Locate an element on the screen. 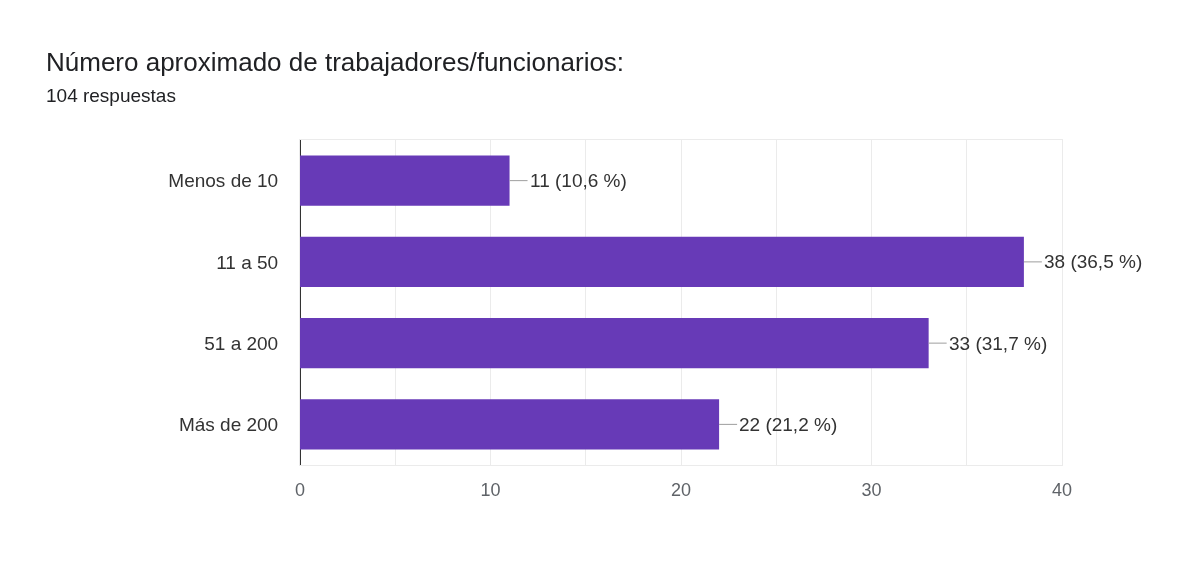 The height and width of the screenshot is (562, 1180). y-tick-label: 11 a 50 is located at coordinates (247, 262).